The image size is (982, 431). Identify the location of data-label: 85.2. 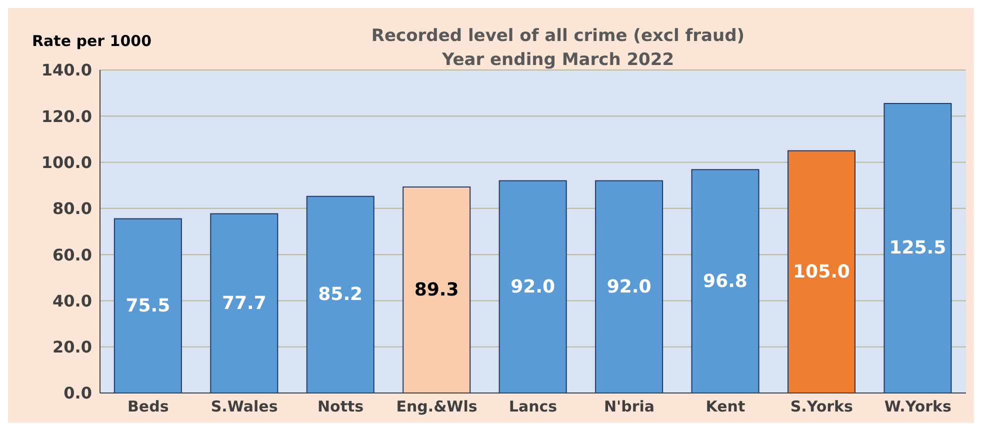
(340, 295).